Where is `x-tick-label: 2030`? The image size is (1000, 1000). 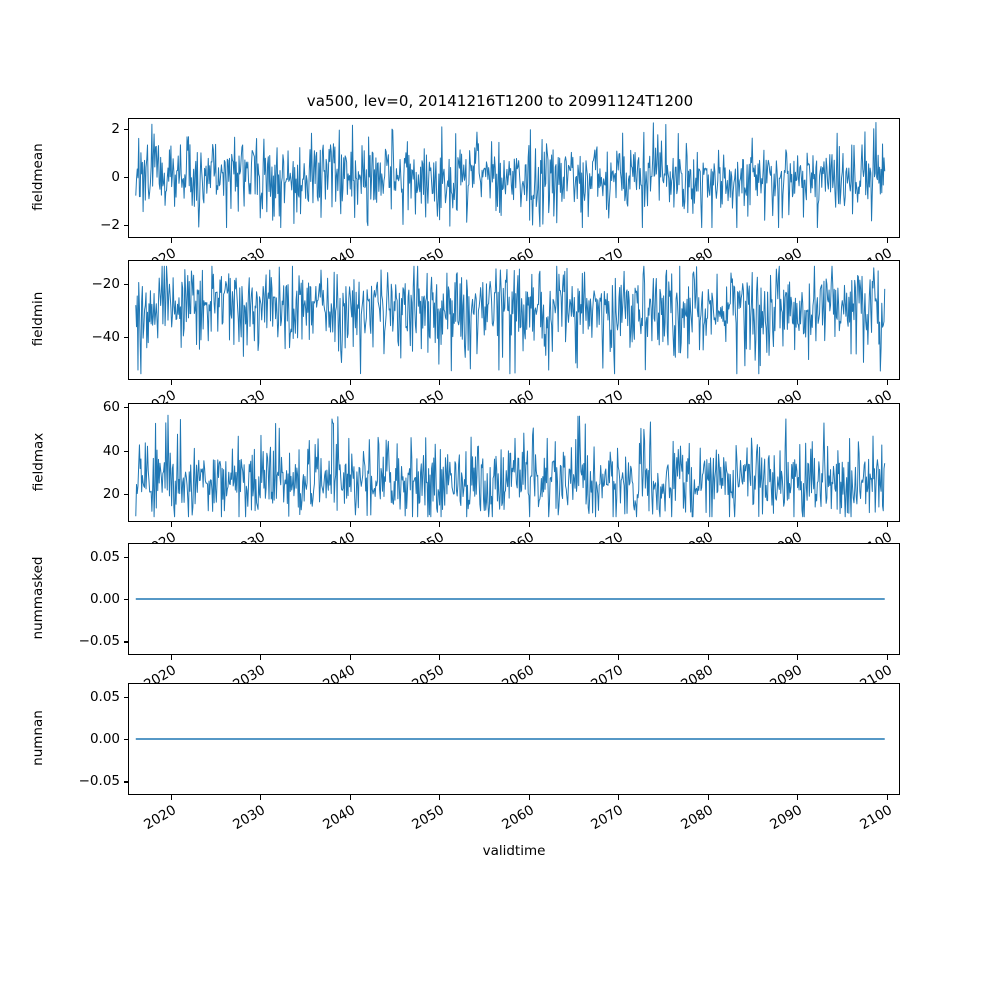 x-tick-label: 2030 is located at coordinates (249, 818).